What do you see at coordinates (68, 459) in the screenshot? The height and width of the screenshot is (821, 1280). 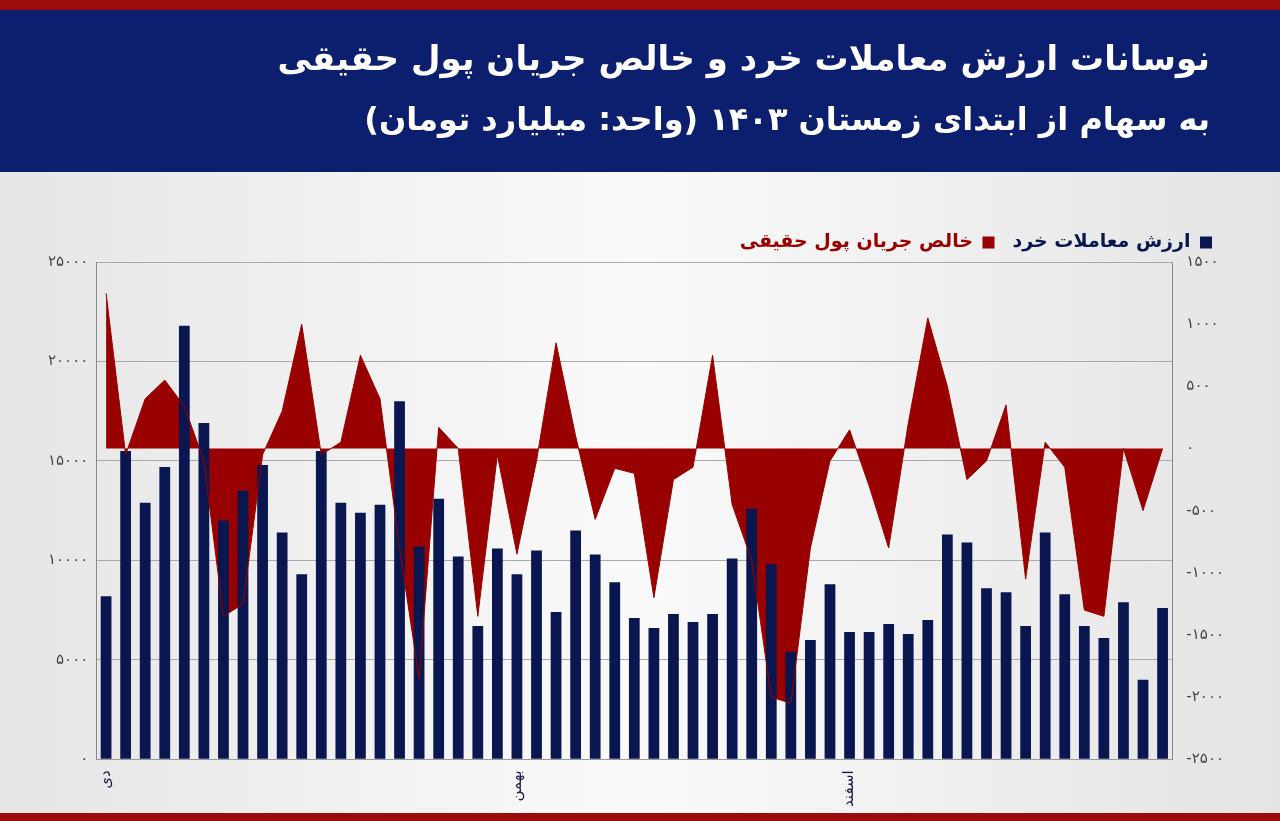 I see `y-tick-label: ۱۵۰۰۰` at bounding box center [68, 459].